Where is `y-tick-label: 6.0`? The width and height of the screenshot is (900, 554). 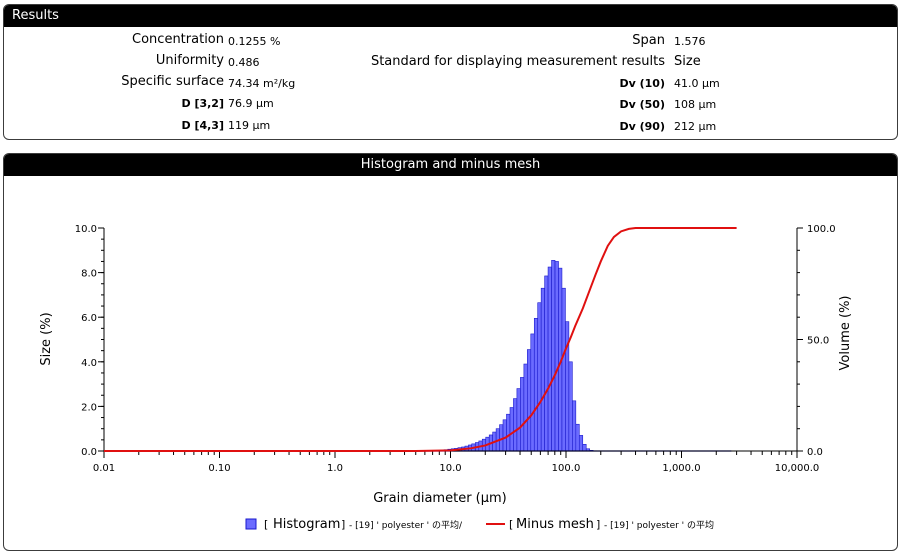 y-tick-label: 6.0 is located at coordinates (89, 318).